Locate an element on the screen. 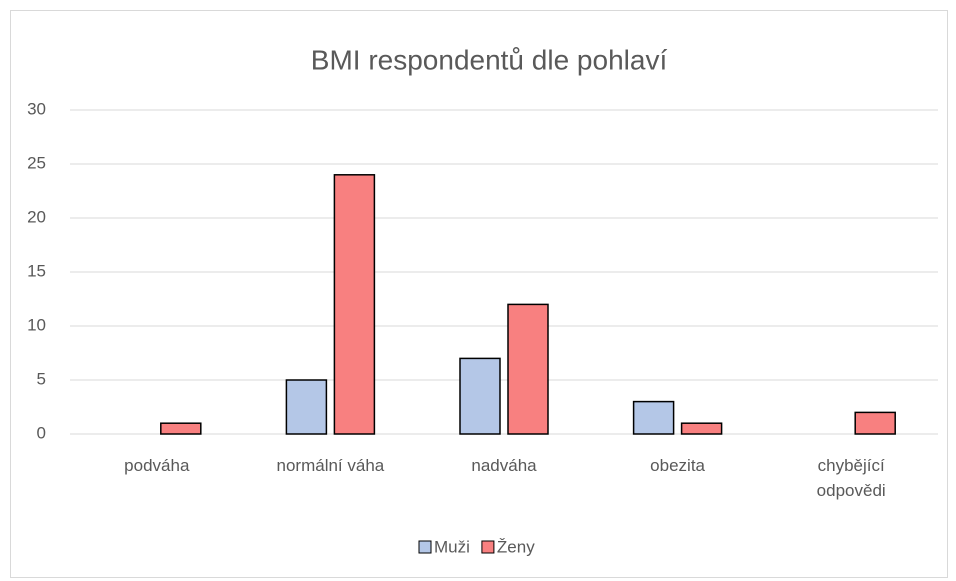 The image size is (956, 581). x-tick-label: podváha is located at coordinates (157, 465).